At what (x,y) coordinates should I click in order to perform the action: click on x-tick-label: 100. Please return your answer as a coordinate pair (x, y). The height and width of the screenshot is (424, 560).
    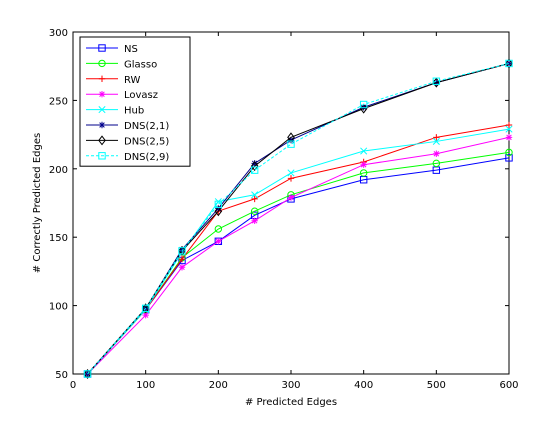
    Looking at the image, I should click on (145, 385).